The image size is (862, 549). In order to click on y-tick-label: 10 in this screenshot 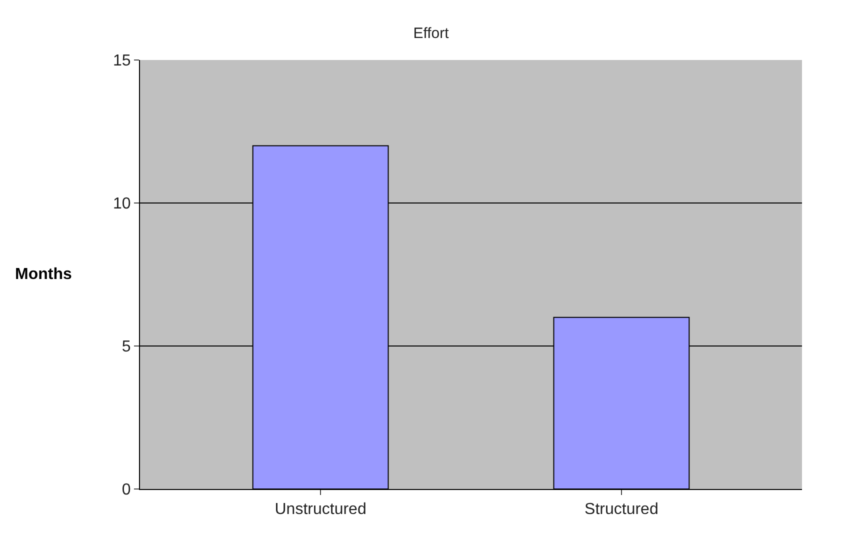, I will do `click(122, 204)`.